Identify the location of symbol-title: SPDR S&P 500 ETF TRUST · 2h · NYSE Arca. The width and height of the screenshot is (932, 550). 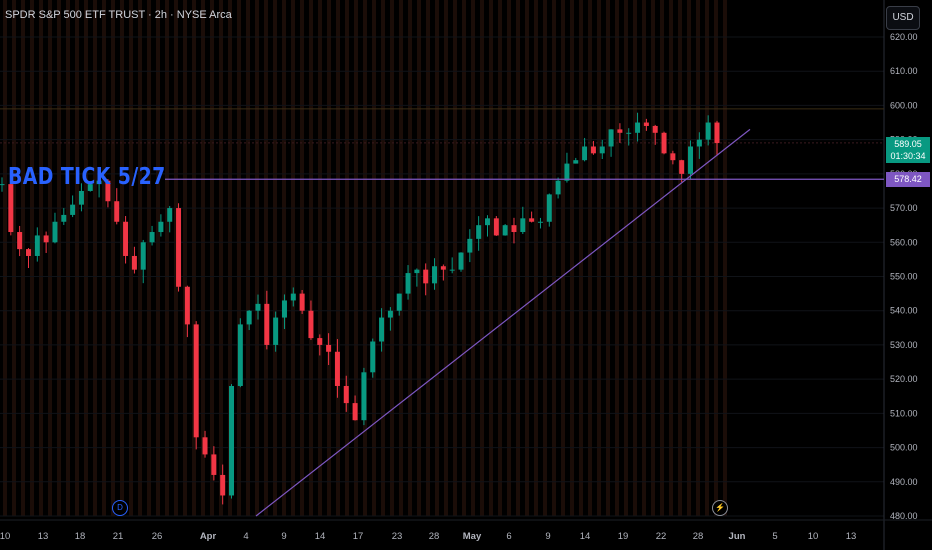
(118, 15).